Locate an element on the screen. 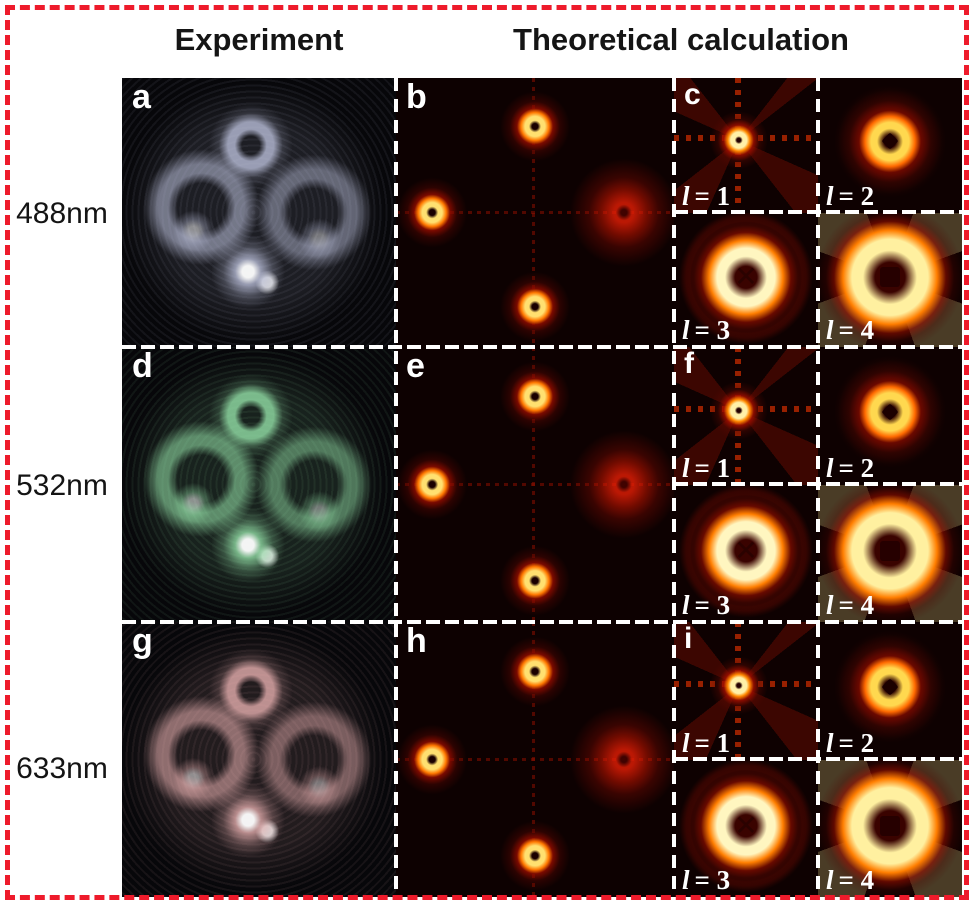 The width and height of the screenshot is (974, 905). panel-mode-l2-633nm: l = 2 is located at coordinates (890, 691).